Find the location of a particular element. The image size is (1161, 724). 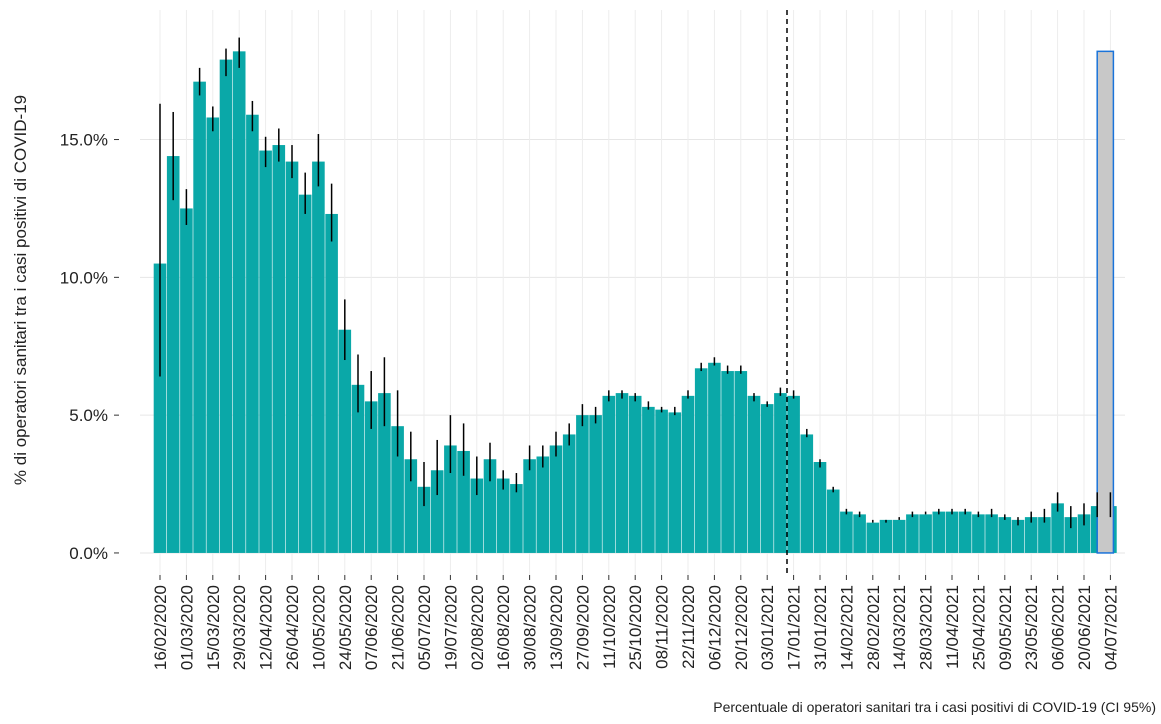

x-tick-label: 25/10/2020 is located at coordinates (635, 627).